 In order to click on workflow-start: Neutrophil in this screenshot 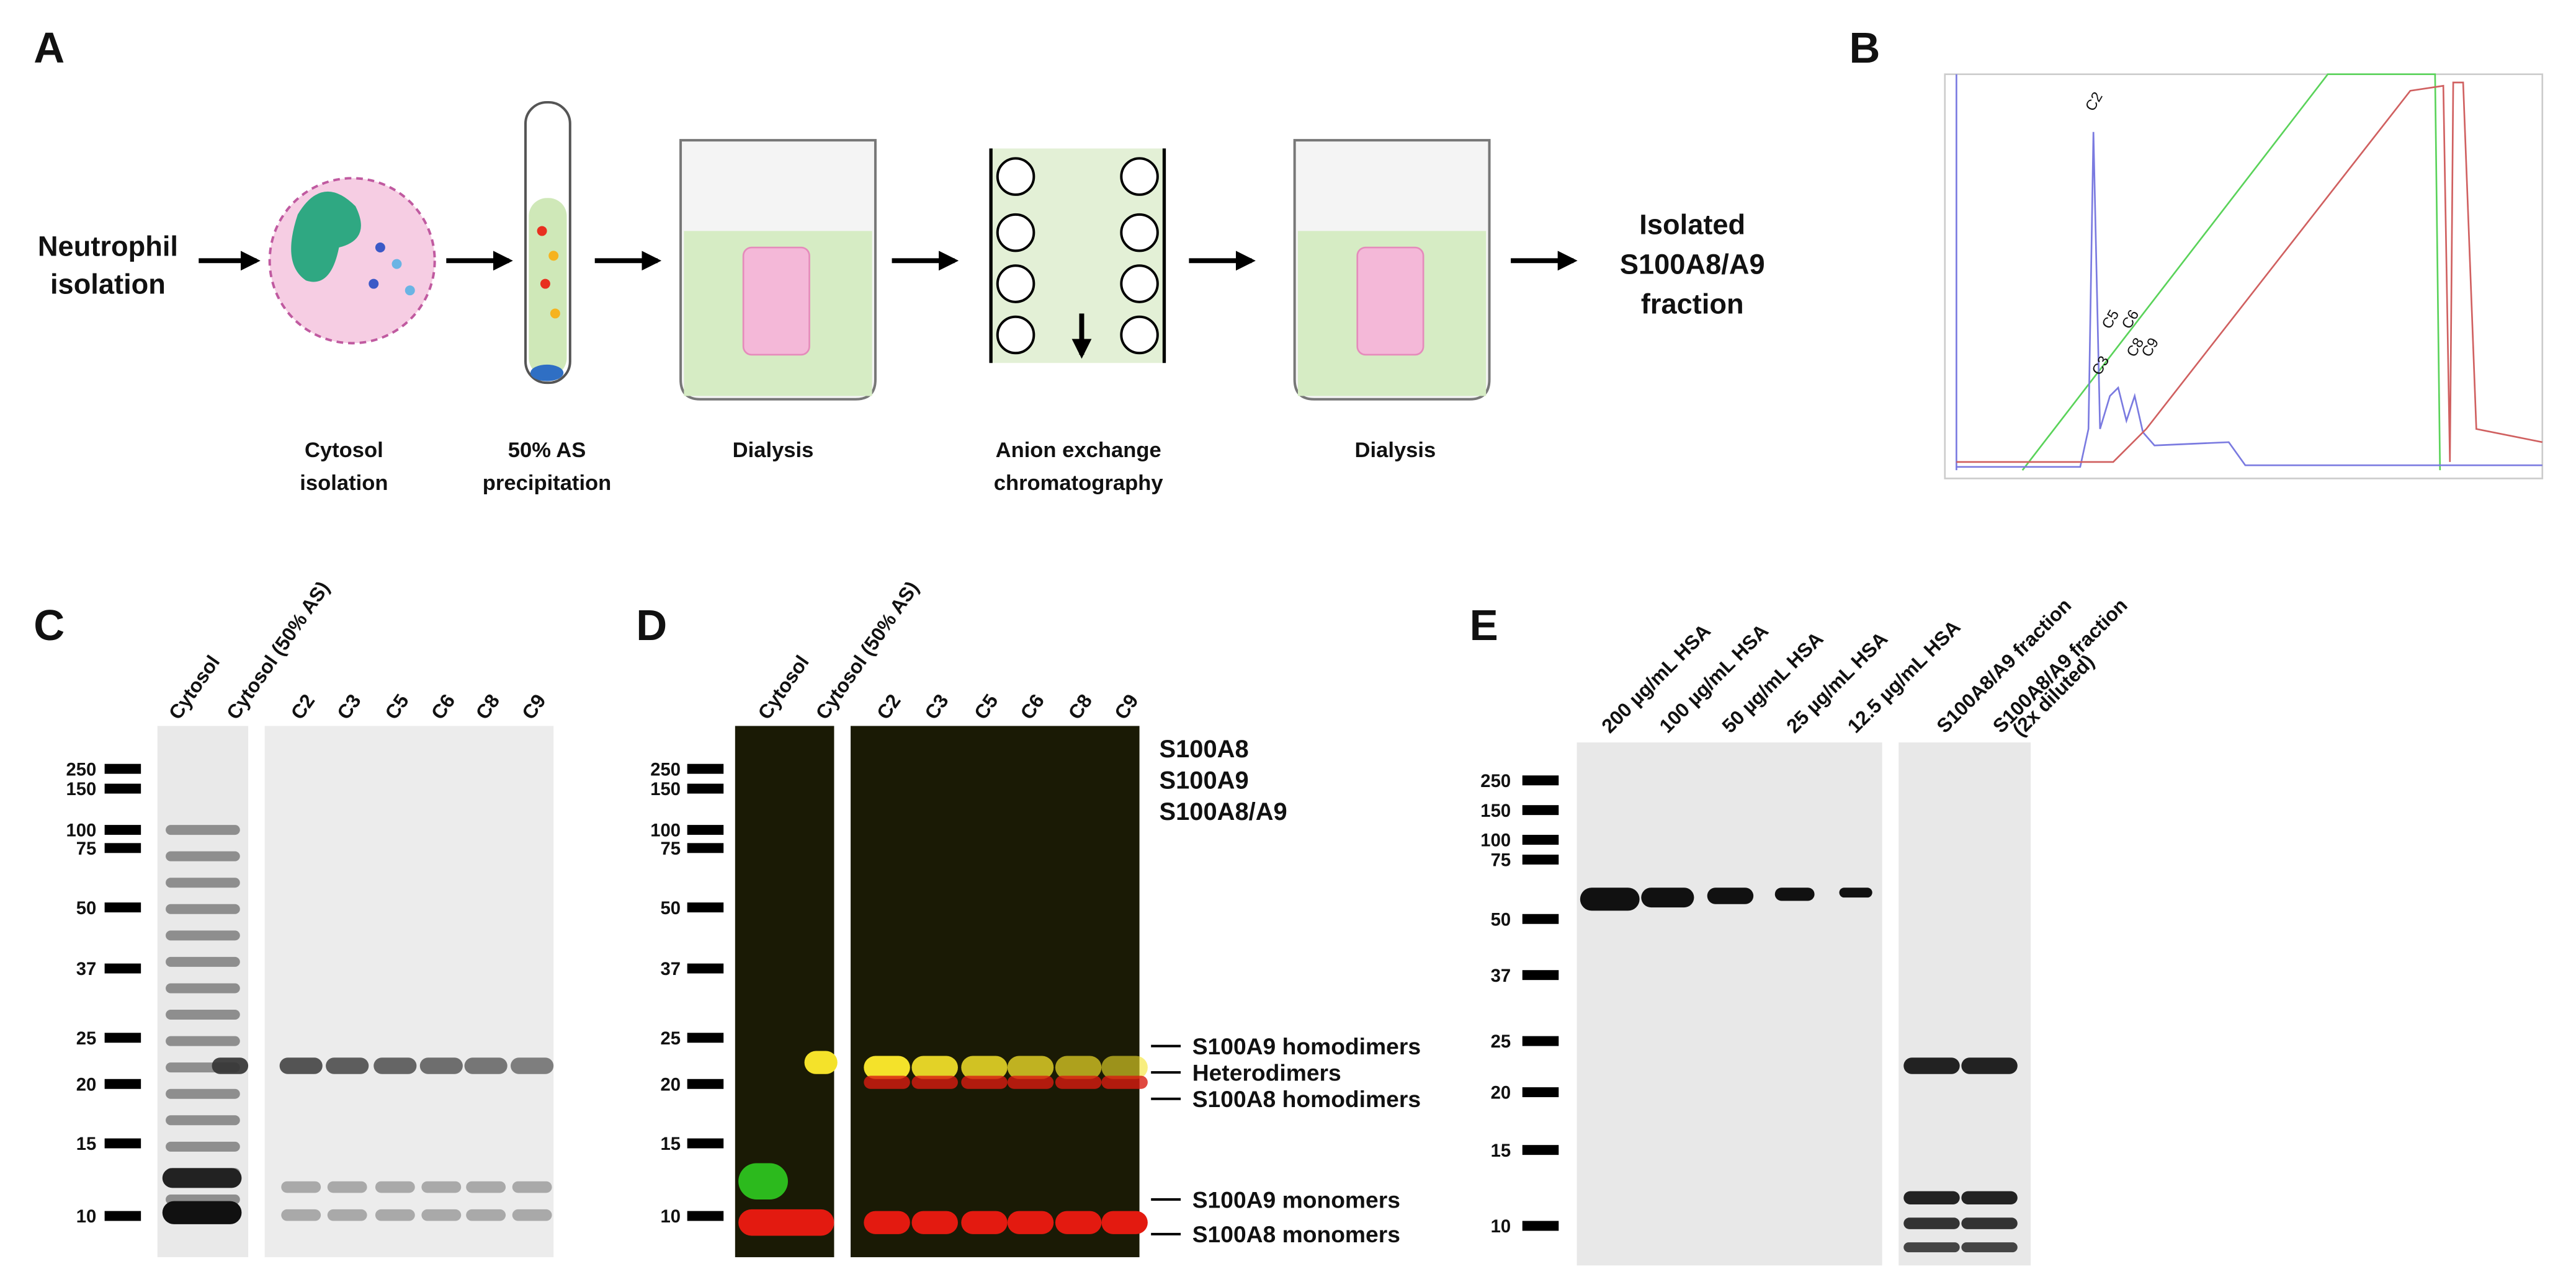, I will do `click(108, 246)`.